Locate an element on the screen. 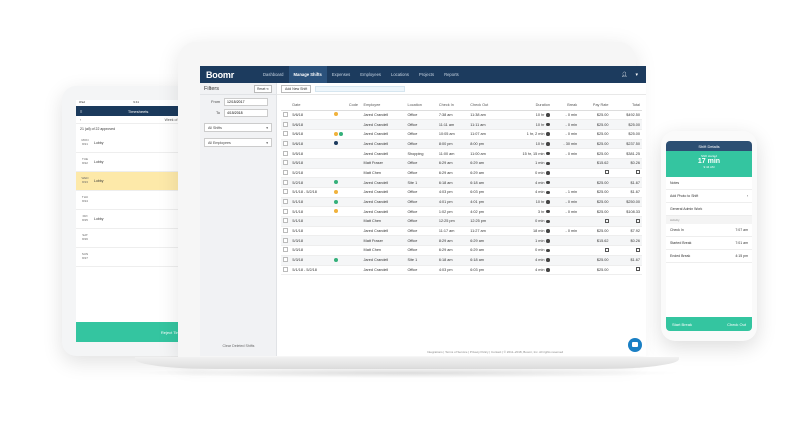 The width and height of the screenshot is (800, 445). back-icon: ‹ is located at coordinates (81, 119).